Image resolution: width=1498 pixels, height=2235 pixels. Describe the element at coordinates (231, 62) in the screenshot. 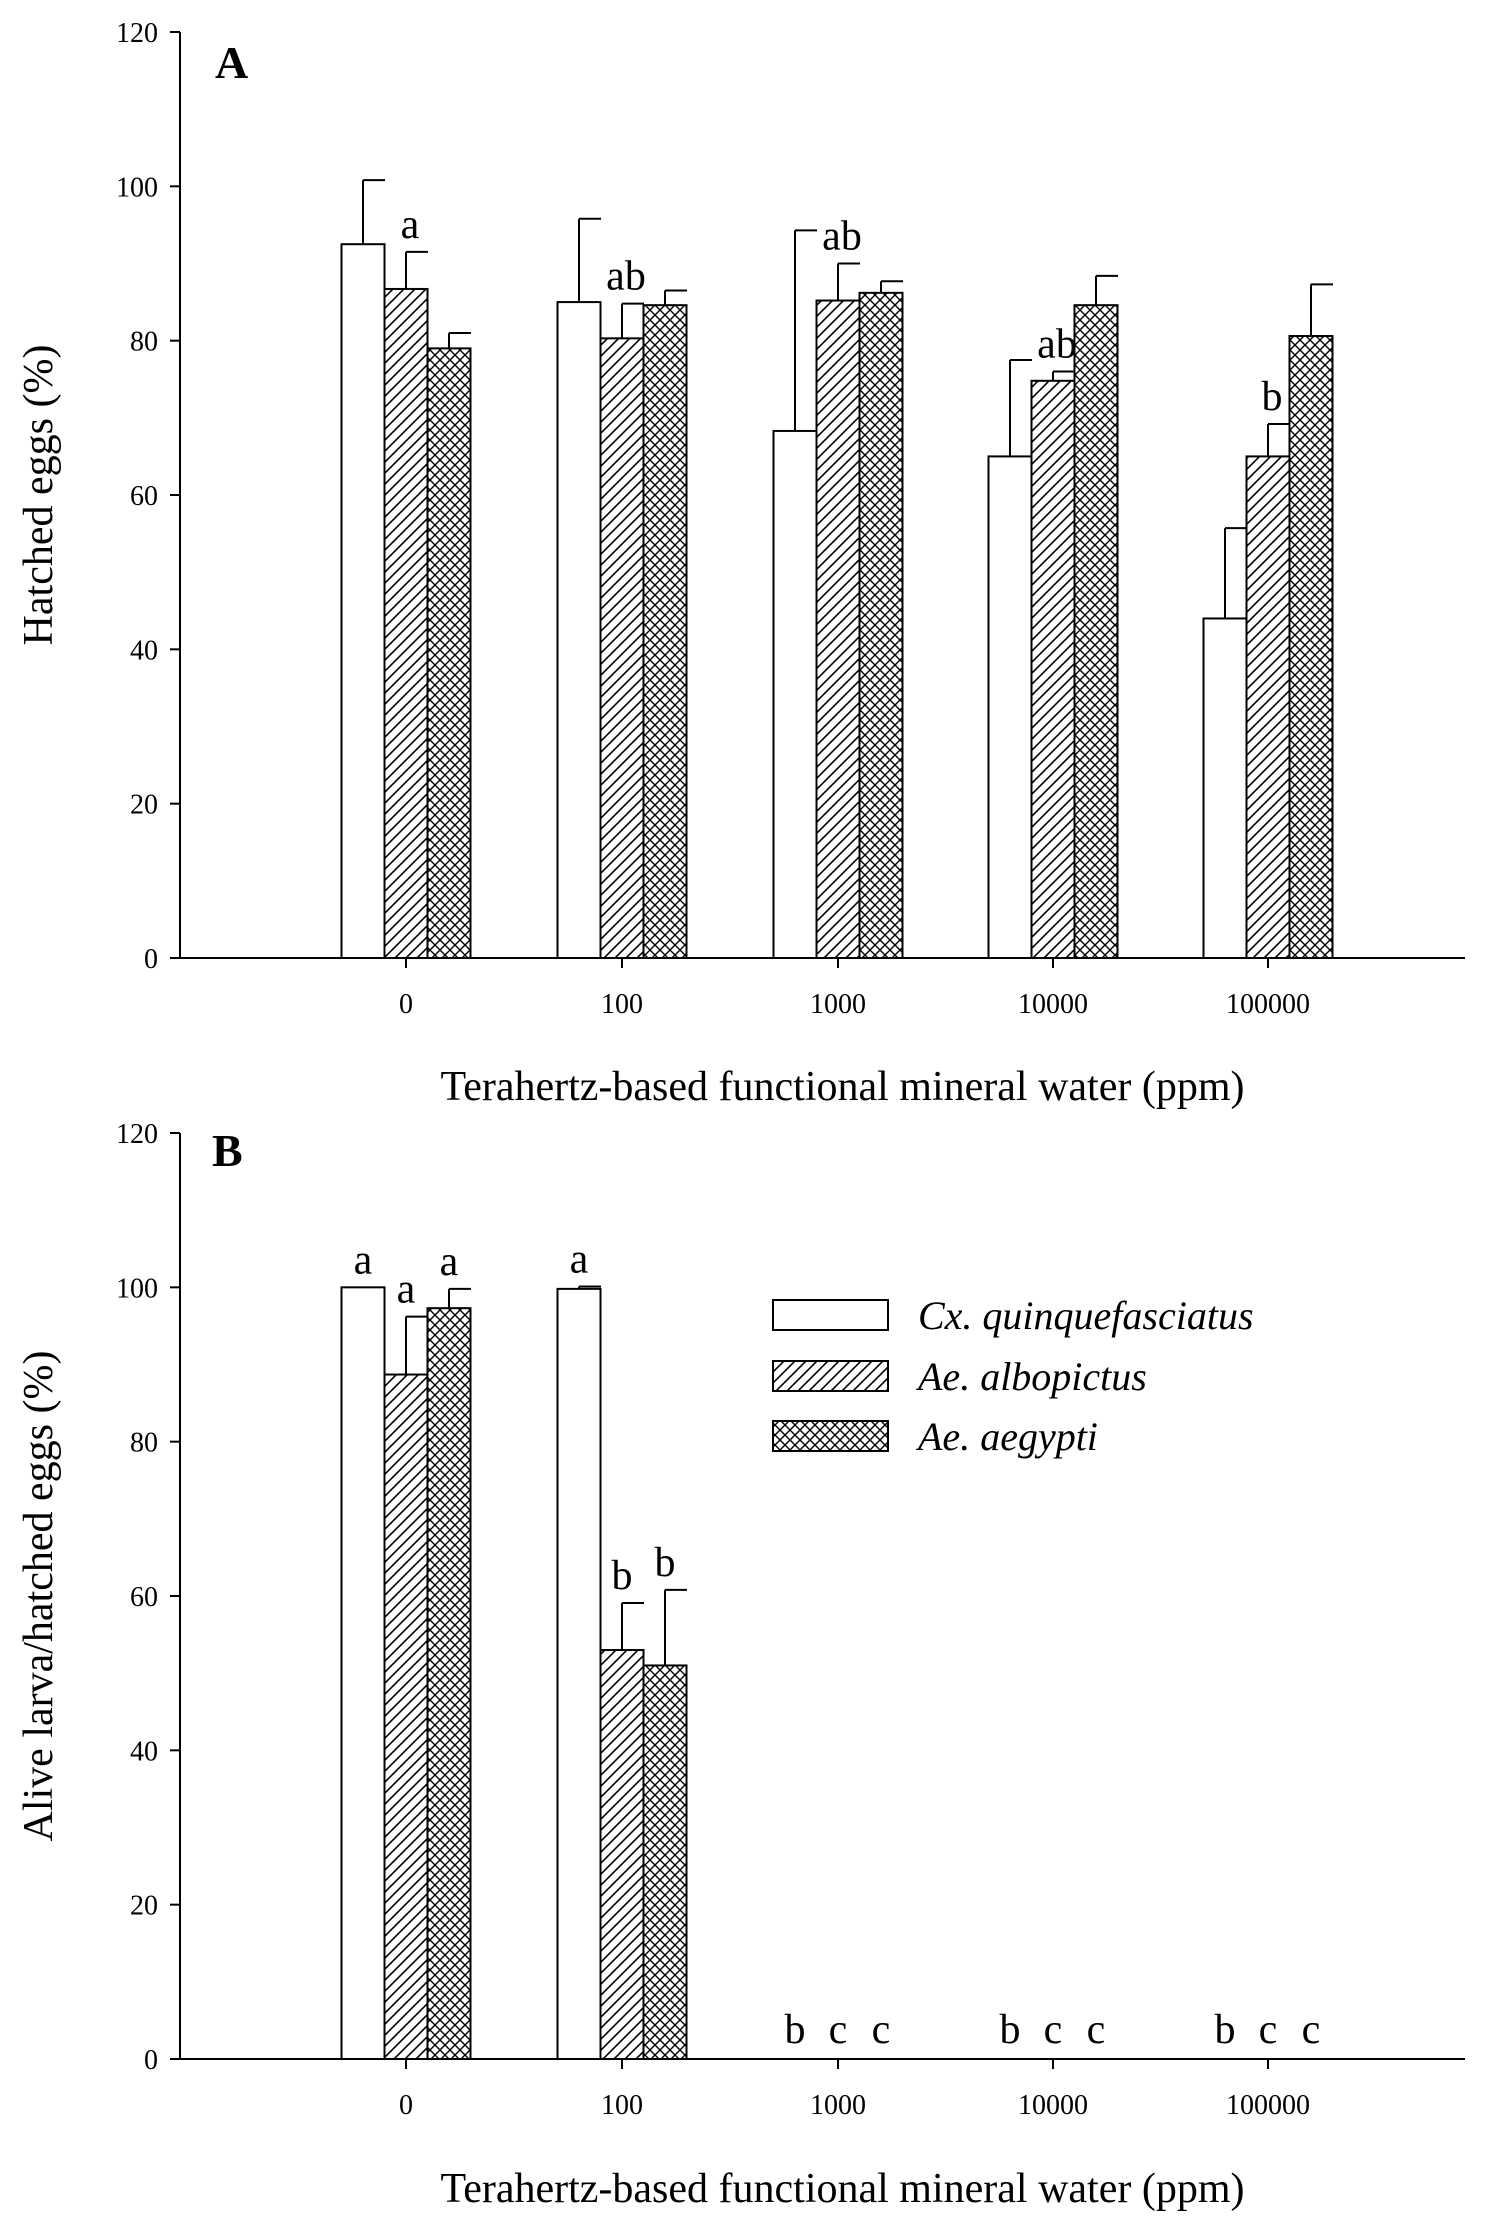

I see `panel-letter: A` at that location.